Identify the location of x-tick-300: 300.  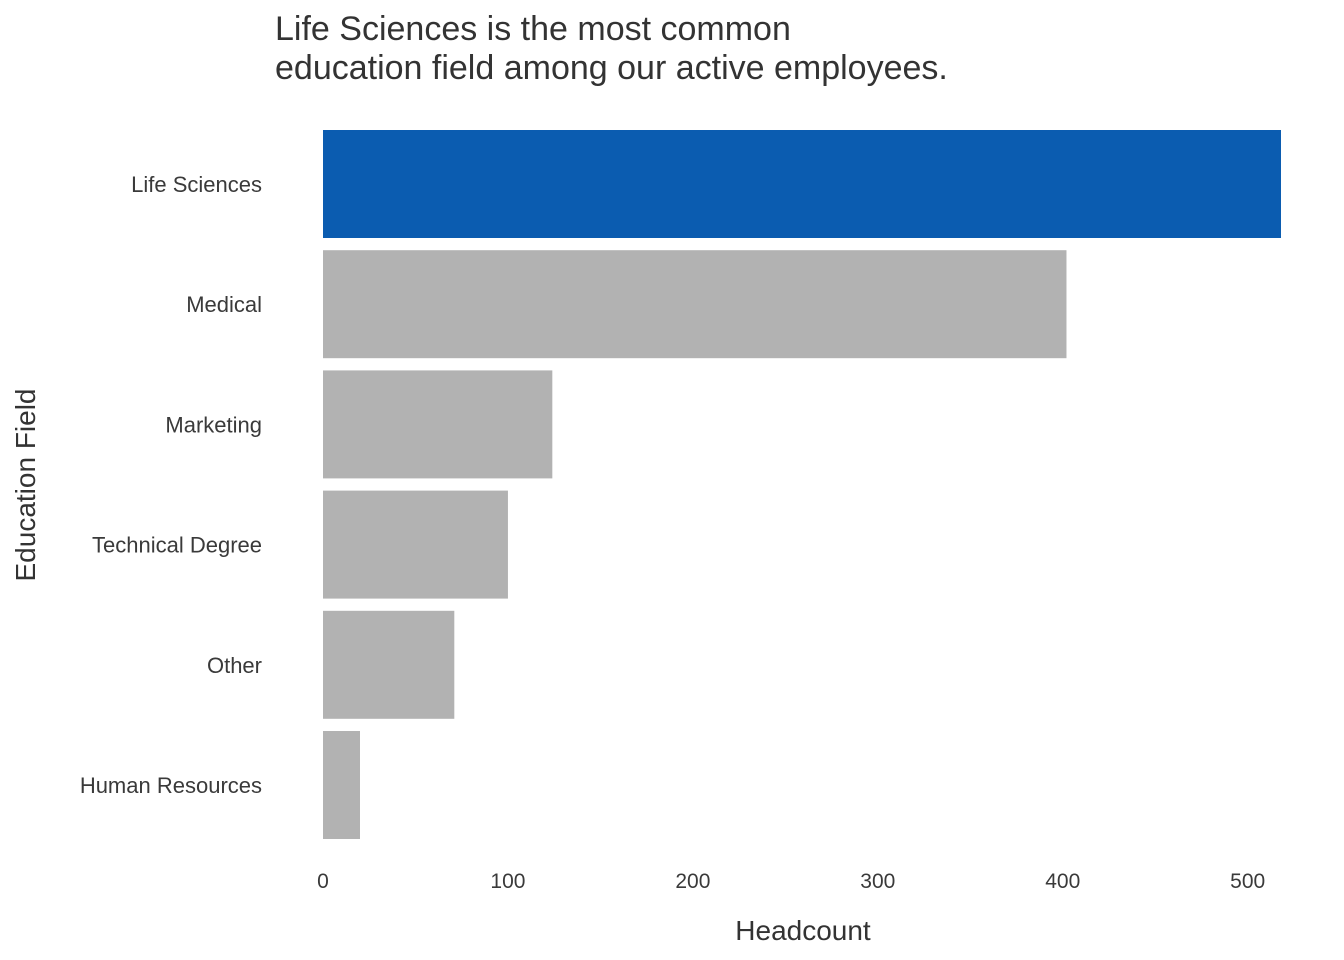
(877, 881).